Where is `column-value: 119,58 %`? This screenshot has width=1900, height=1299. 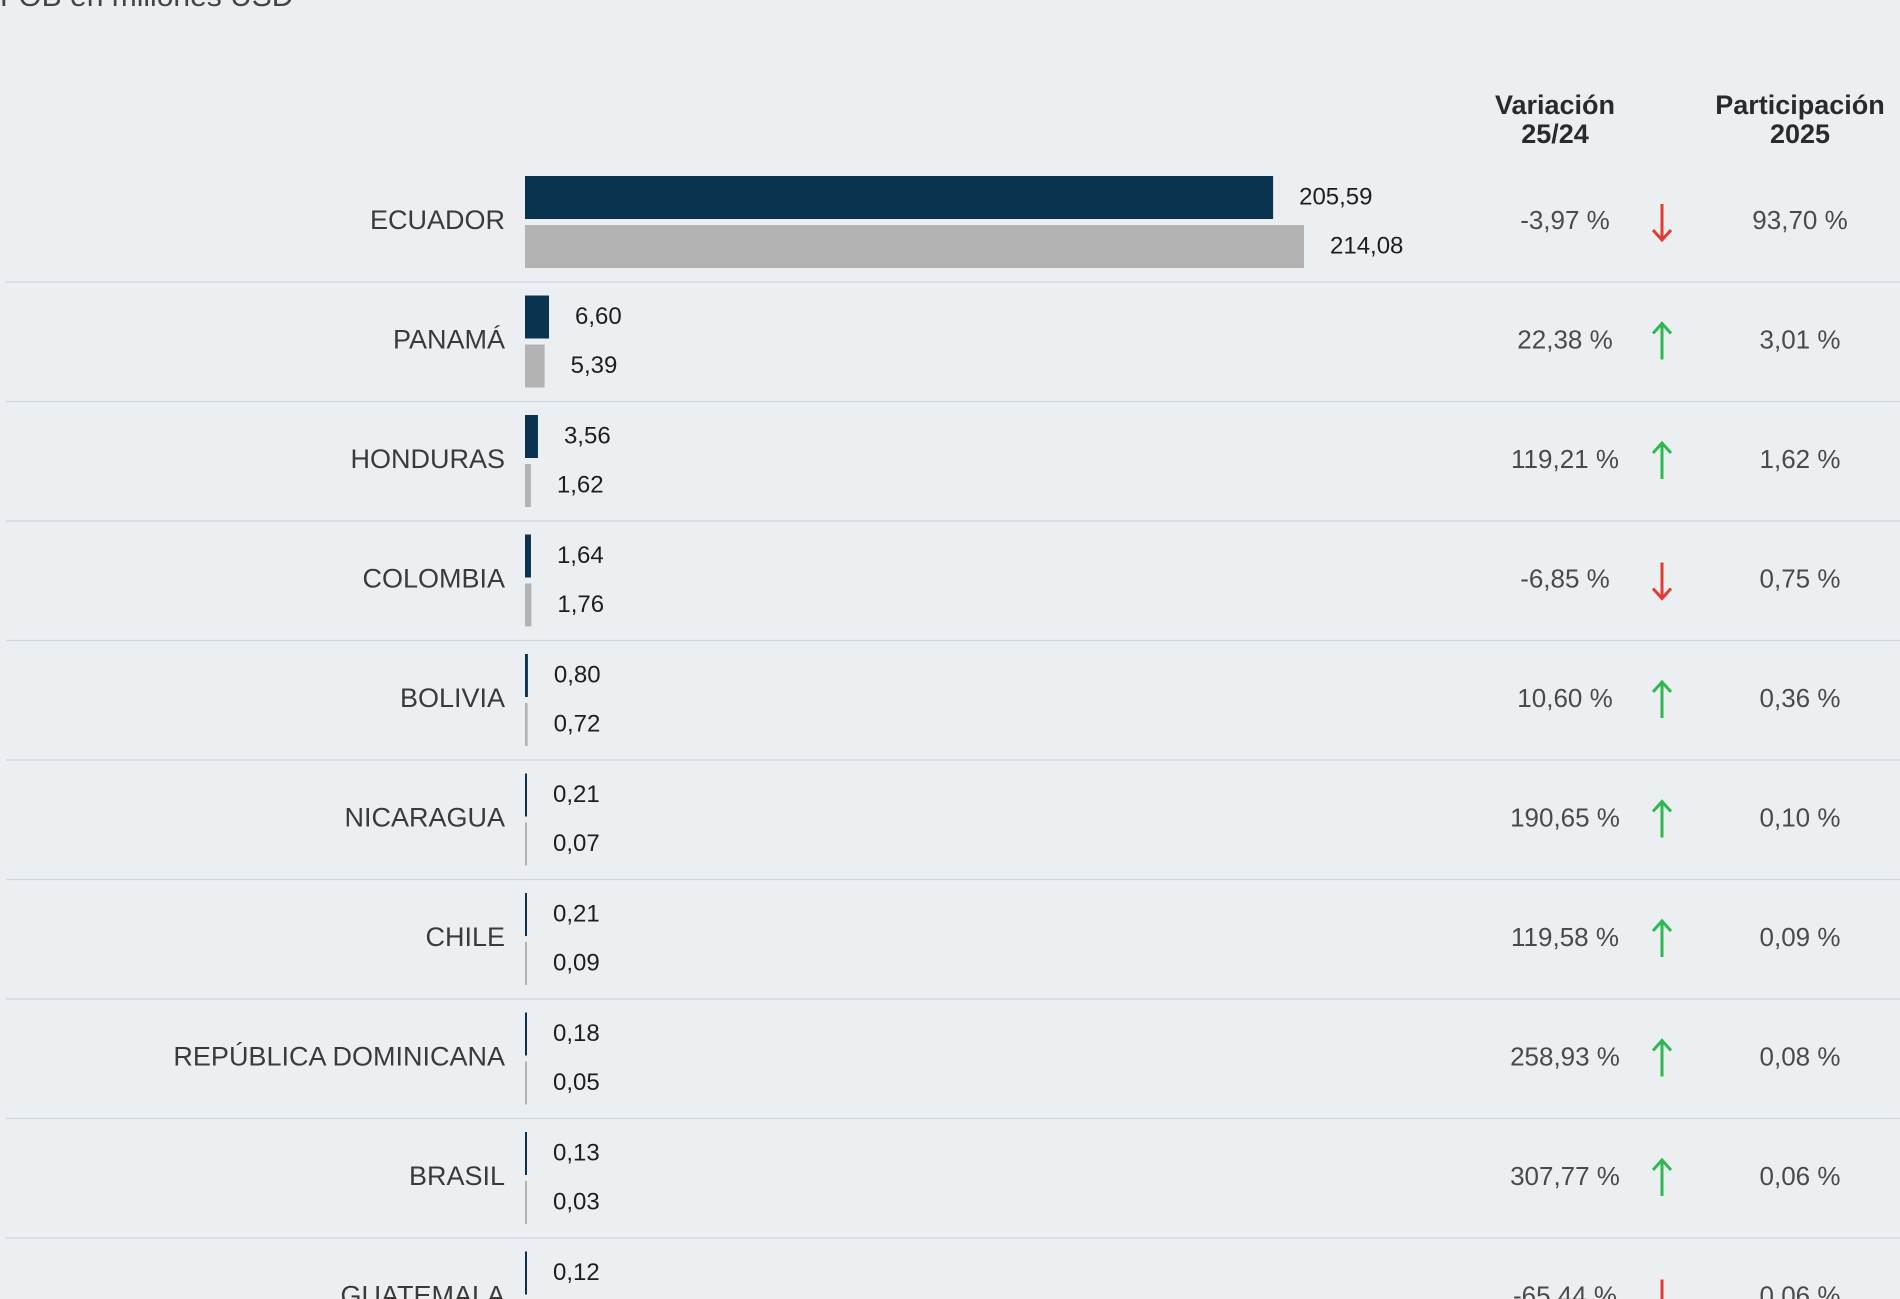
column-value: 119,58 % is located at coordinates (1565, 937).